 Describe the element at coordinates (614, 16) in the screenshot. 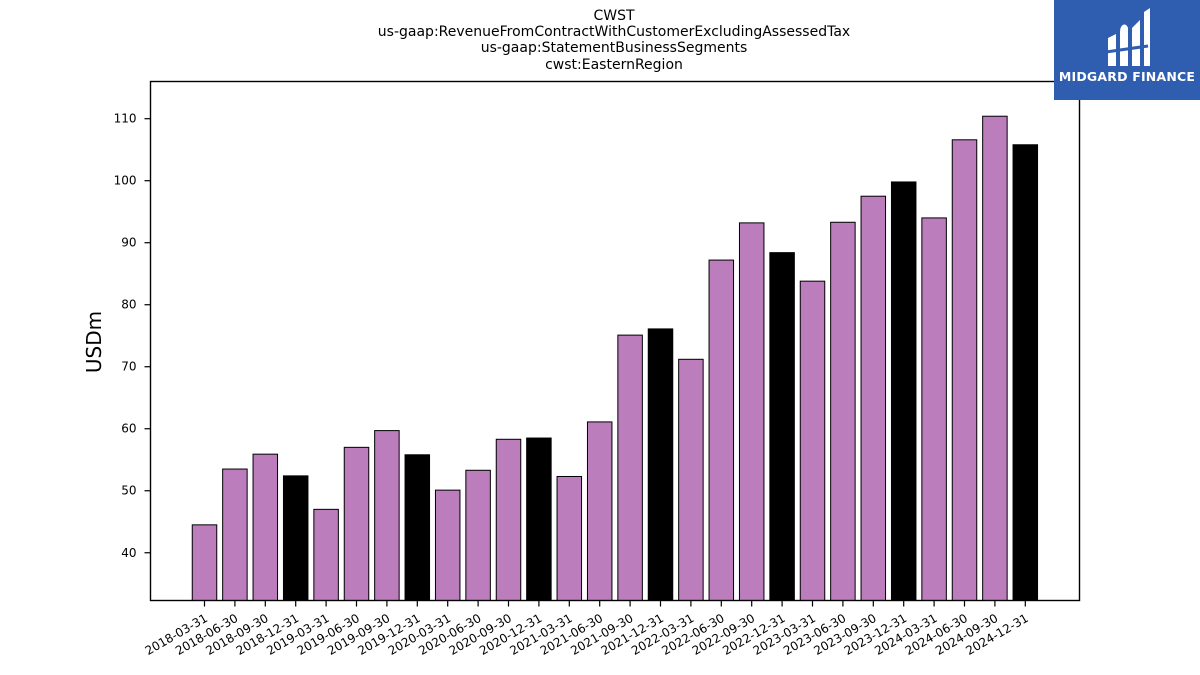

I see `title-line-1: CWST` at that location.